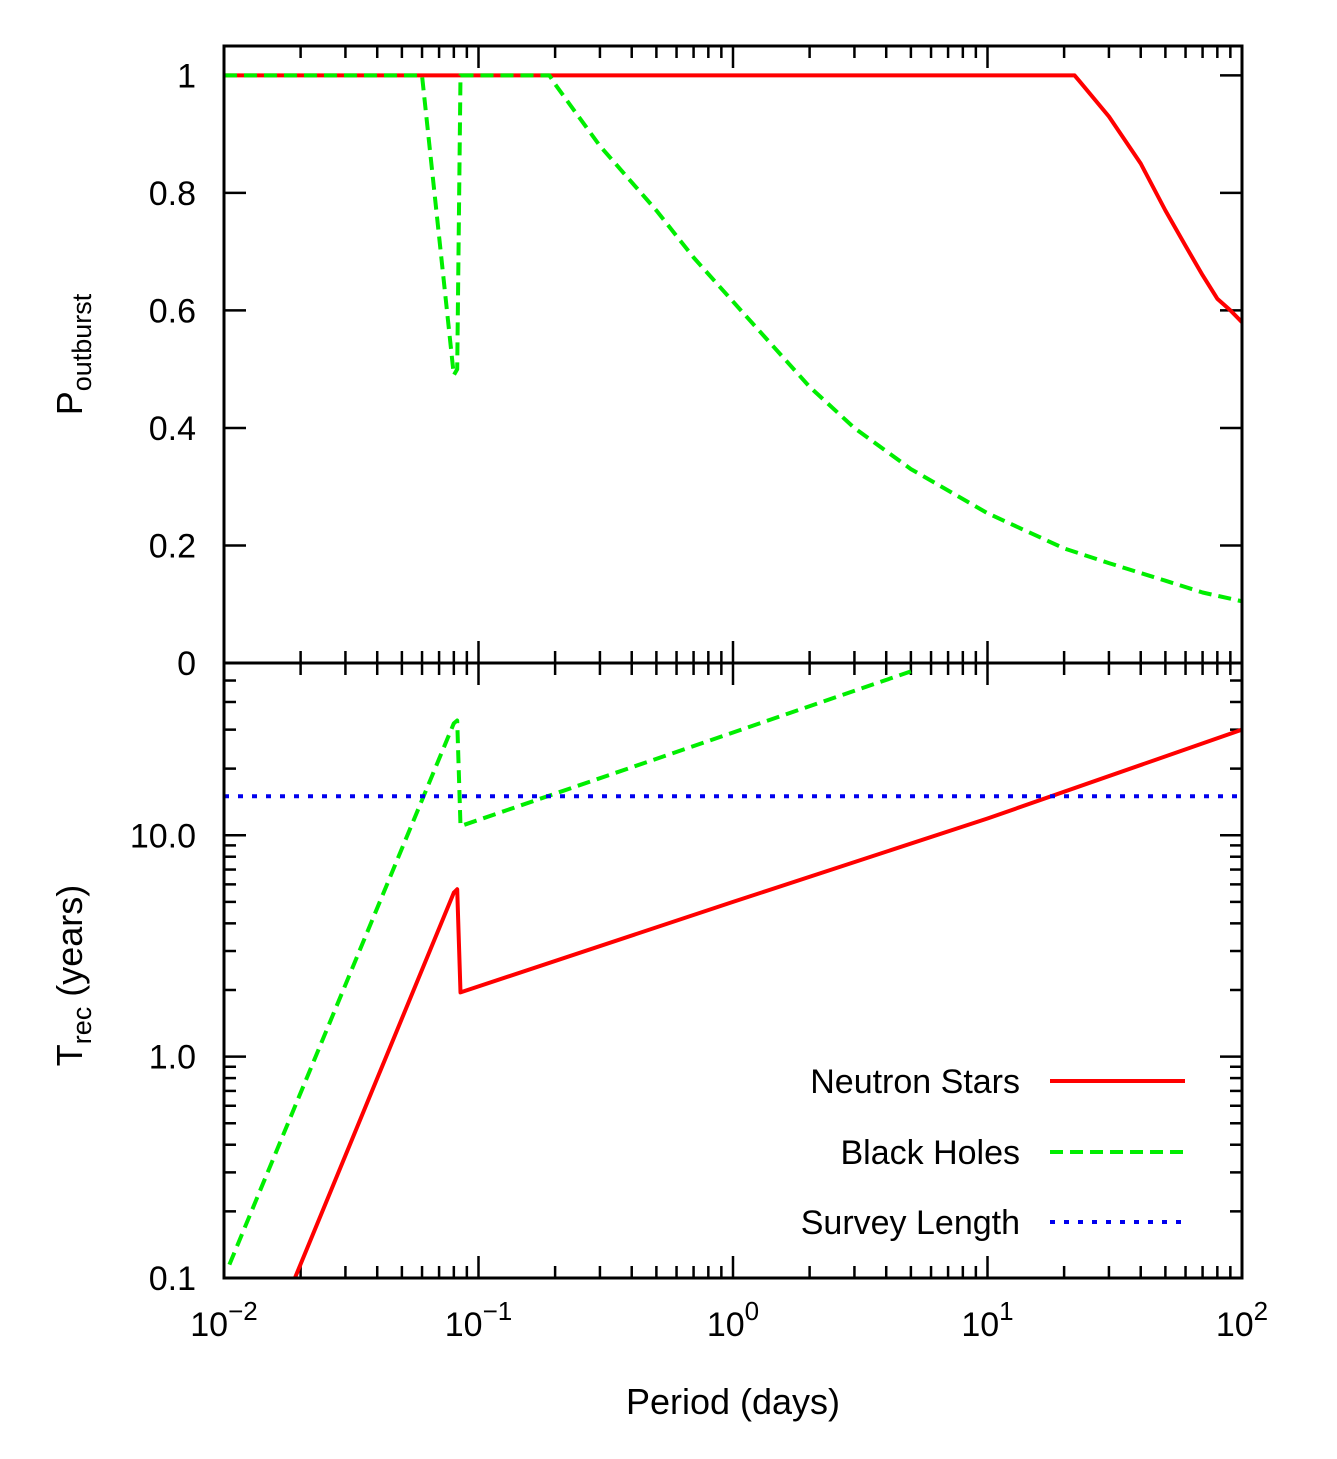 The image size is (1337, 1459). I want to click on x-tick-label: 10², so click(1242, 1320).